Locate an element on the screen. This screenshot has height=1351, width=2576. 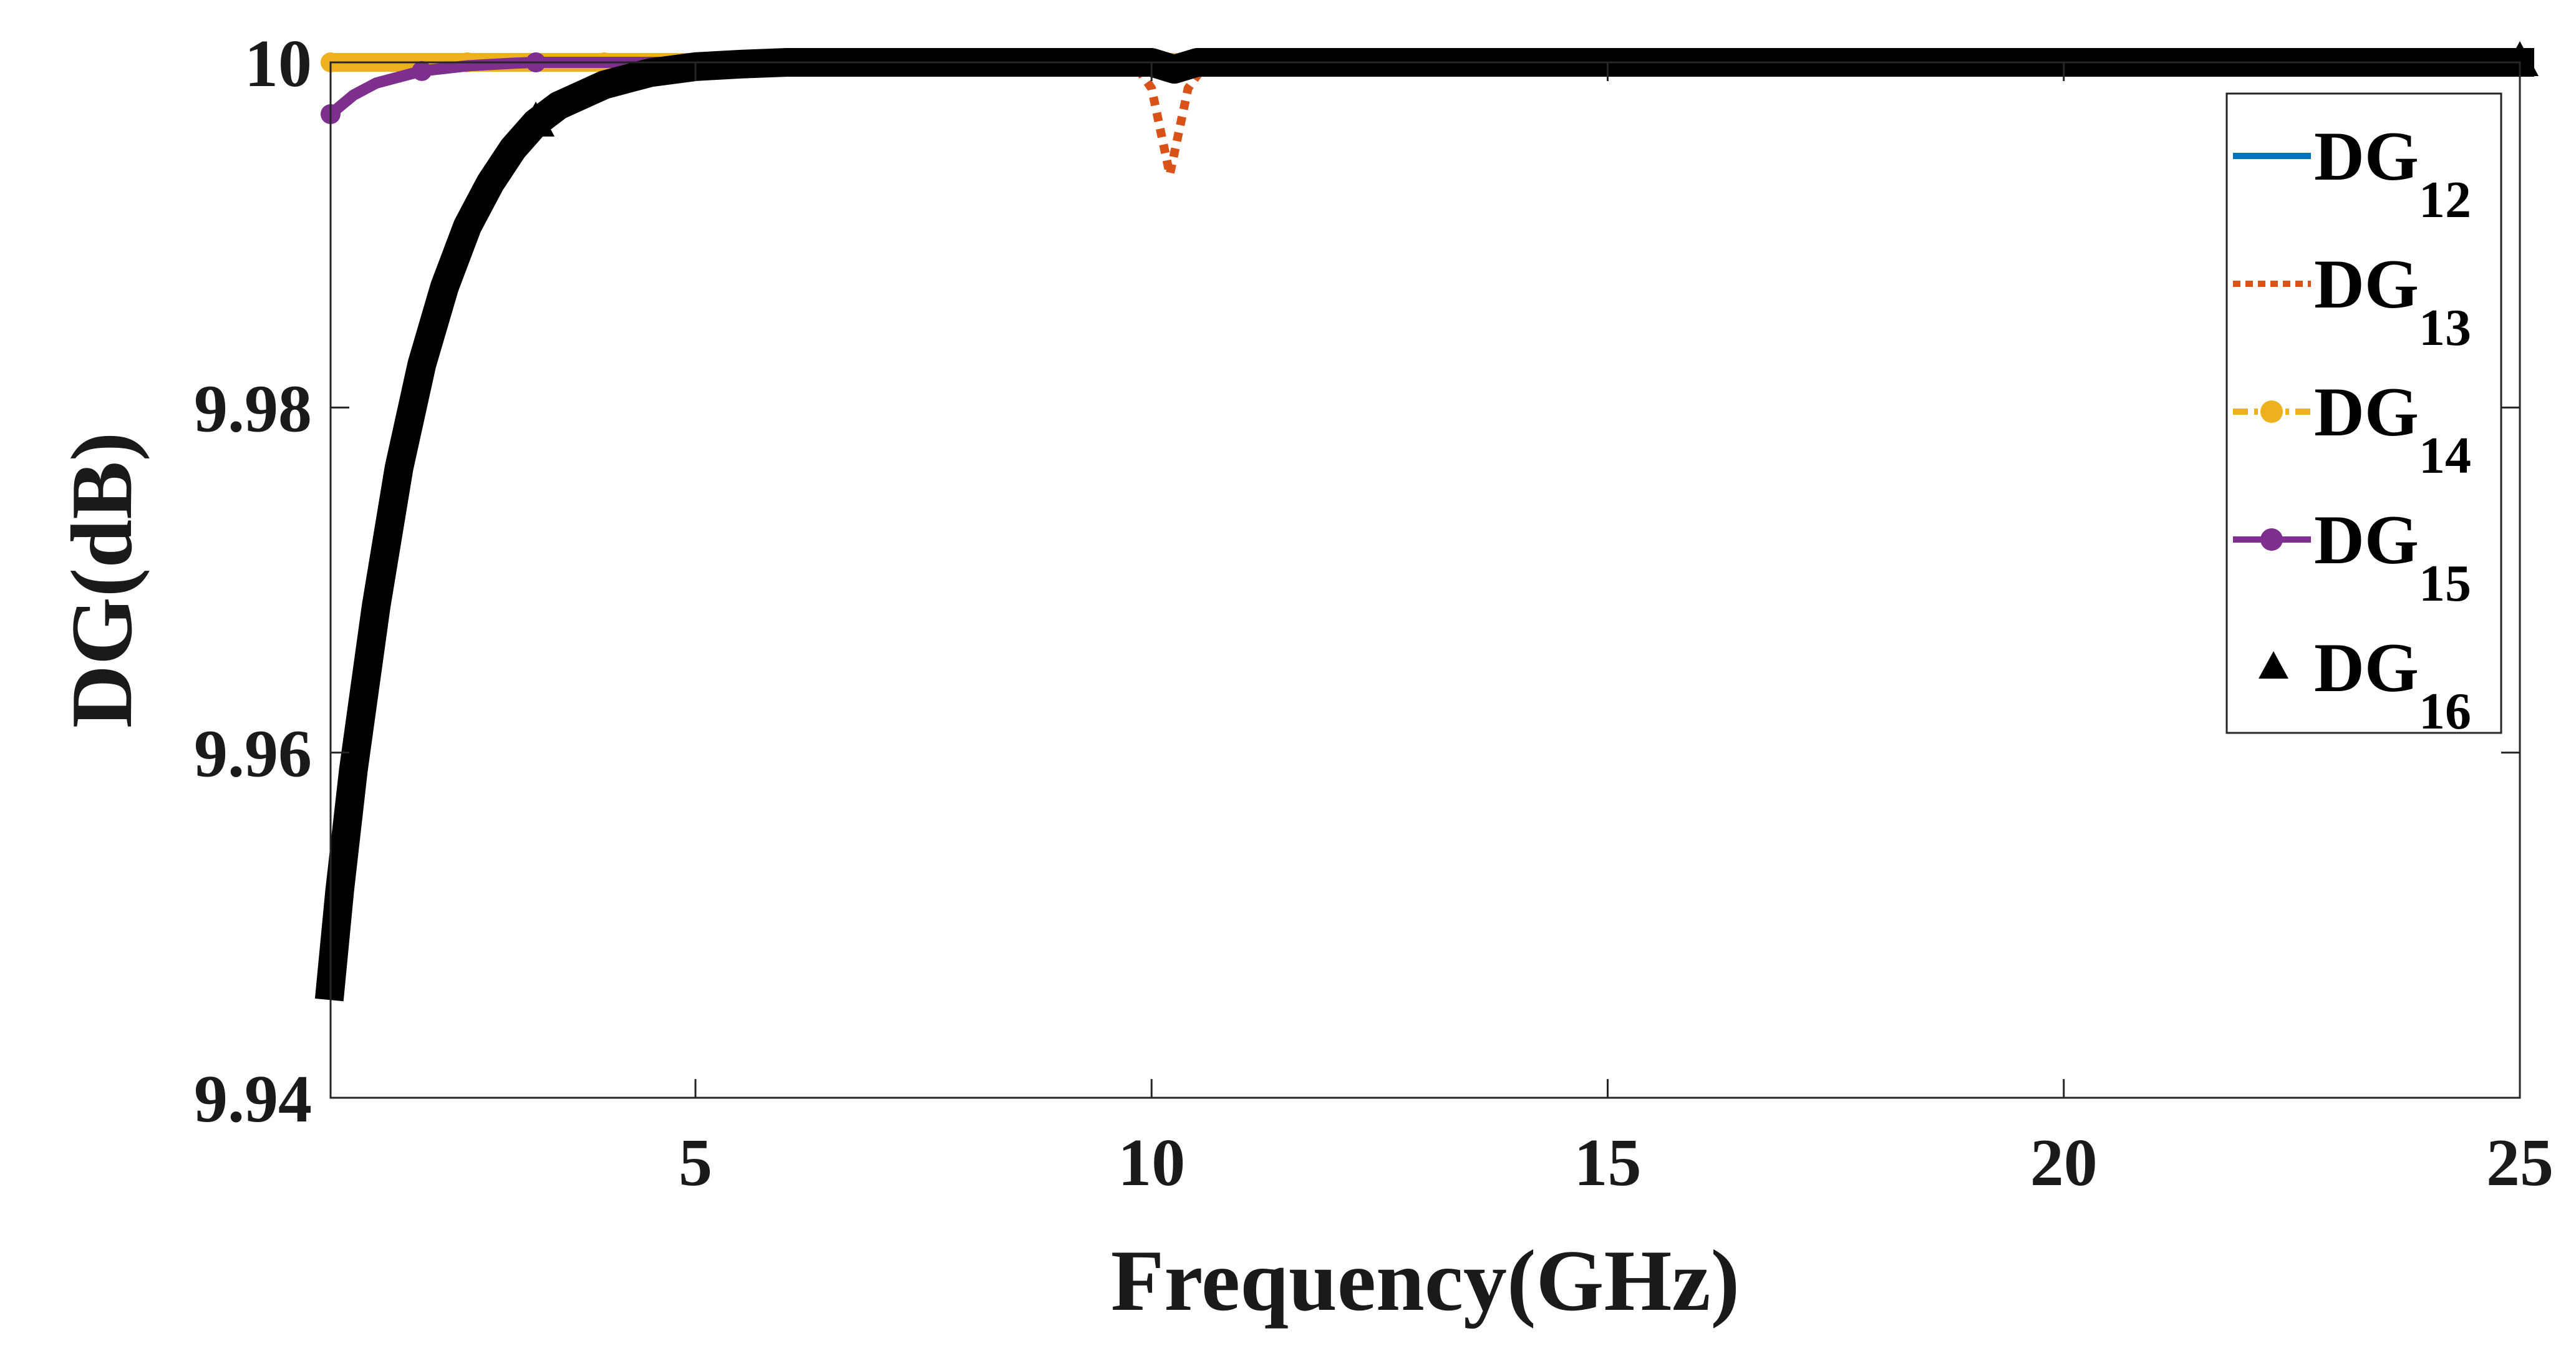
legend-label-subscript: 15 is located at coordinates (2445, 584).